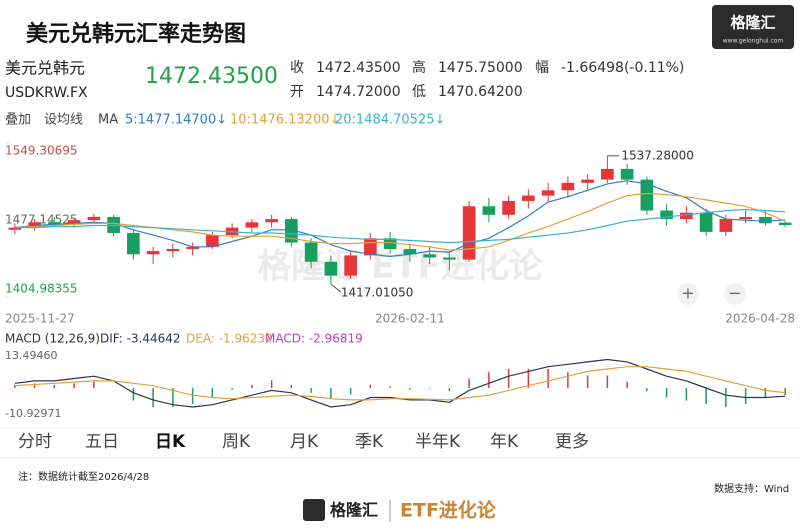 The height and width of the screenshot is (531, 800). I want to click on footer-brand: ETF进化论, so click(448, 510).